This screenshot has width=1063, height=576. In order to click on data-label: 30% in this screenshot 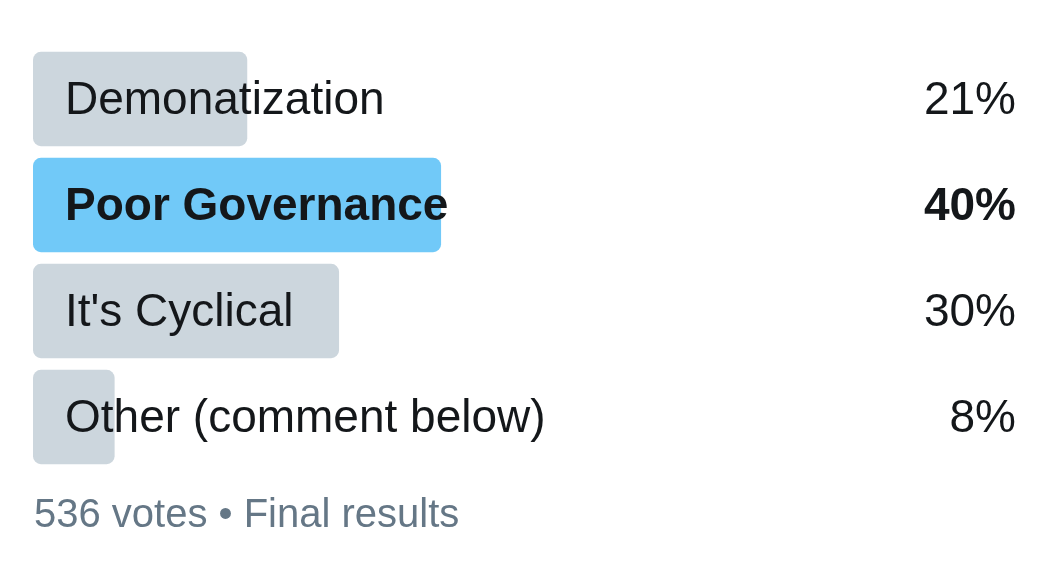, I will do `click(969, 309)`.